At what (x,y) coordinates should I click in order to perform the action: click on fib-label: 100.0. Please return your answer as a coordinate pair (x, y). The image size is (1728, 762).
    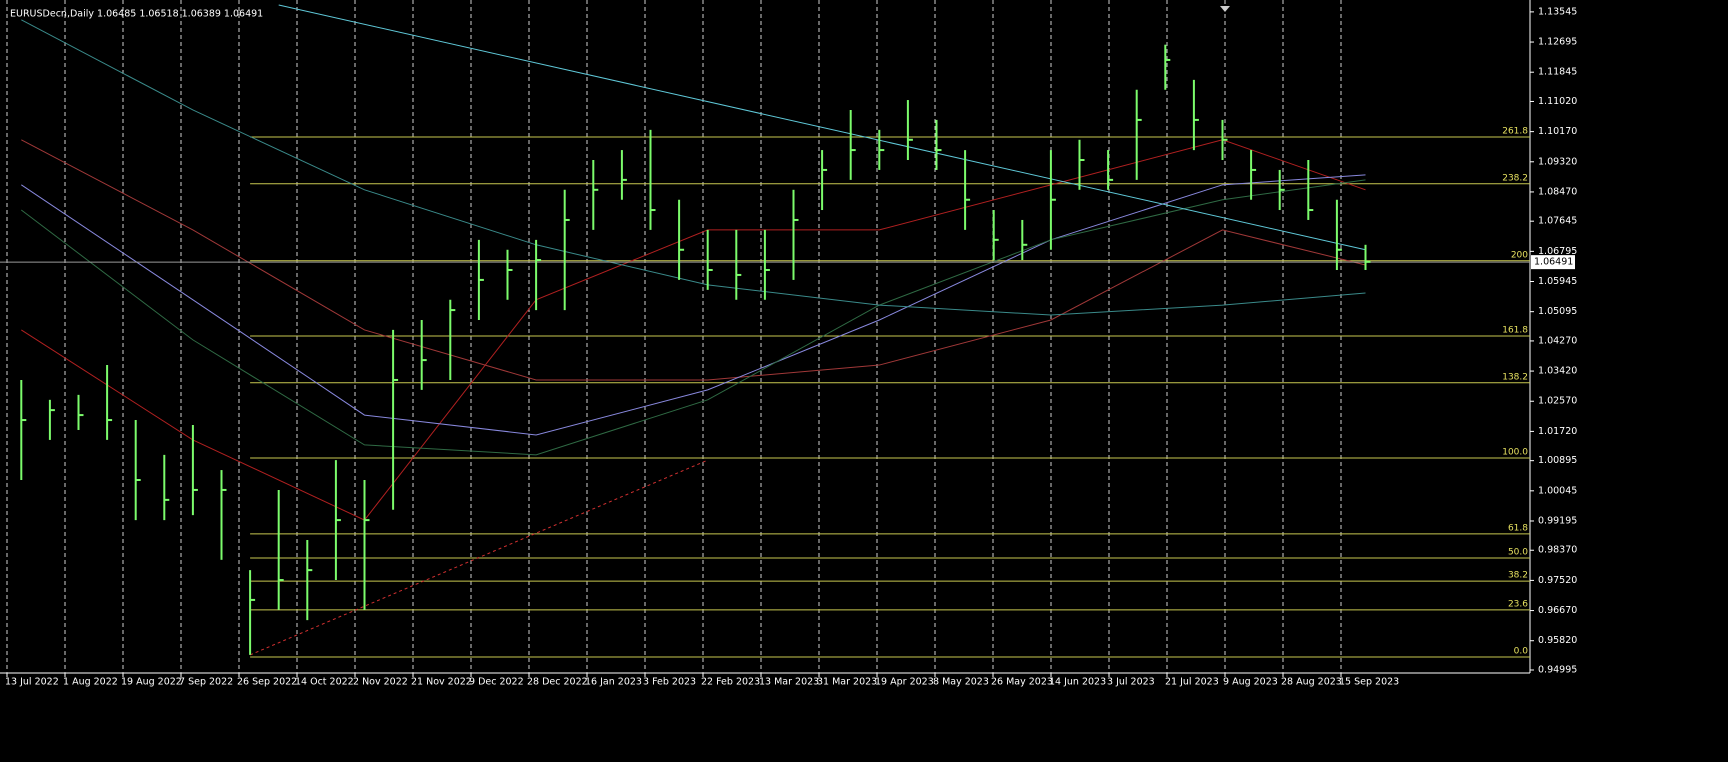
    Looking at the image, I should click on (1515, 453).